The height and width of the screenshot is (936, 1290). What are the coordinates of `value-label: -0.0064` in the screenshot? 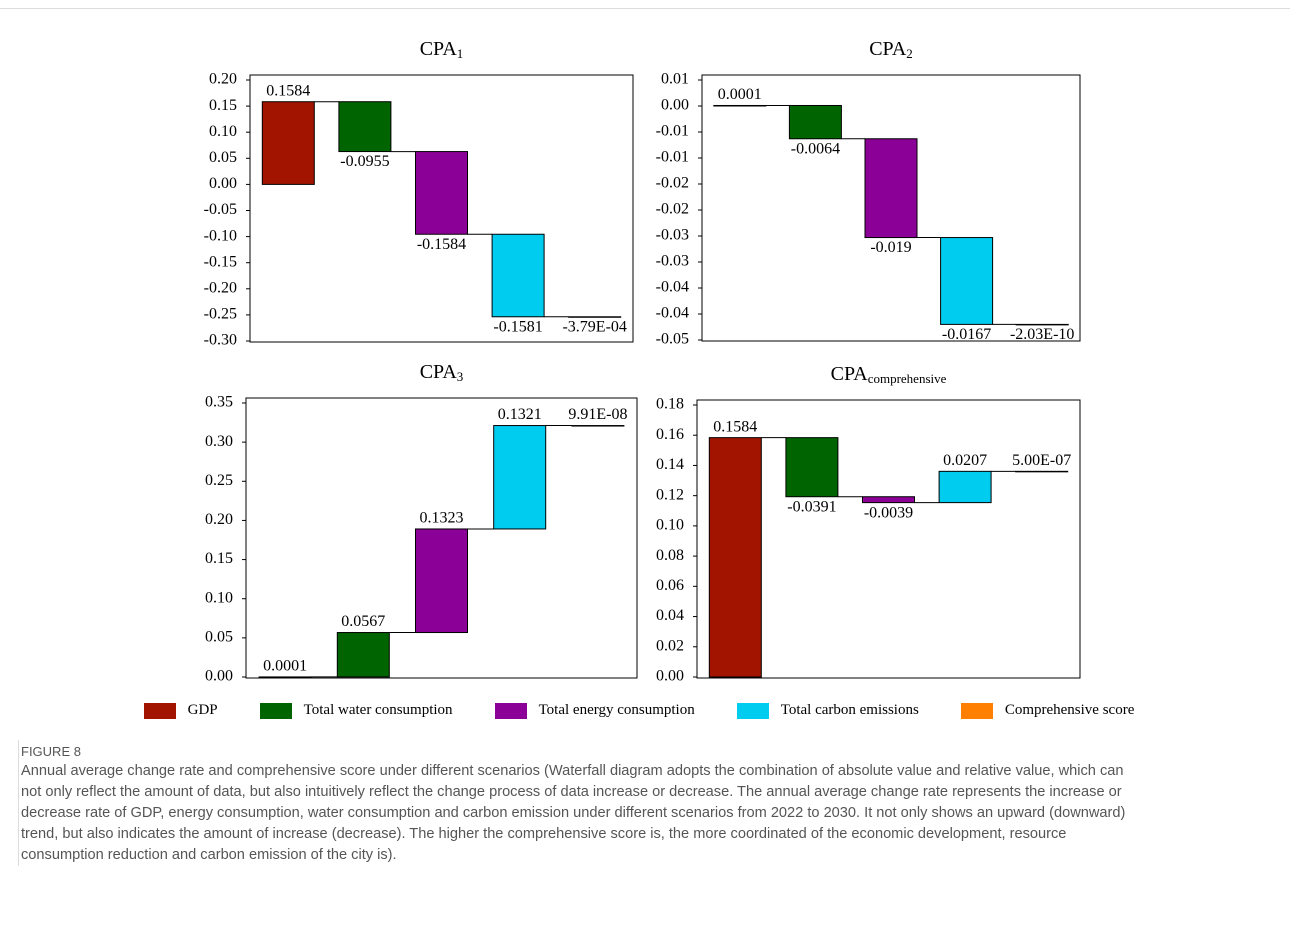 It's located at (815, 148).